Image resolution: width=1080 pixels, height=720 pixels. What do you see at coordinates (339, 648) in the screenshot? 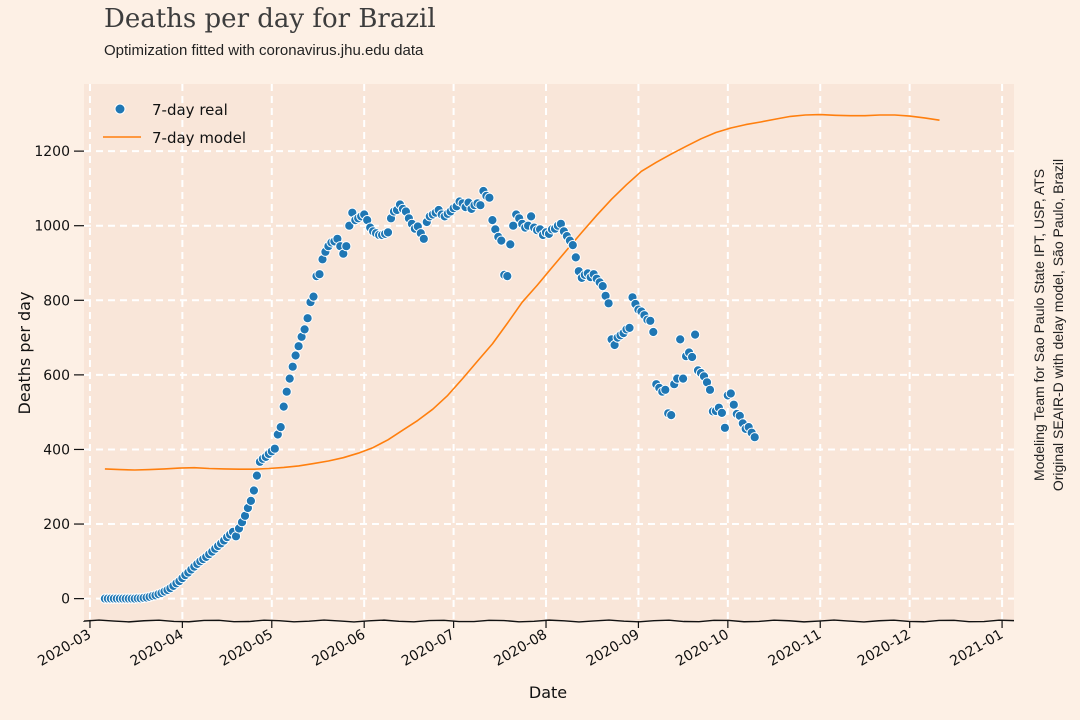
I see `x-tick-label: 2020-06` at bounding box center [339, 648].